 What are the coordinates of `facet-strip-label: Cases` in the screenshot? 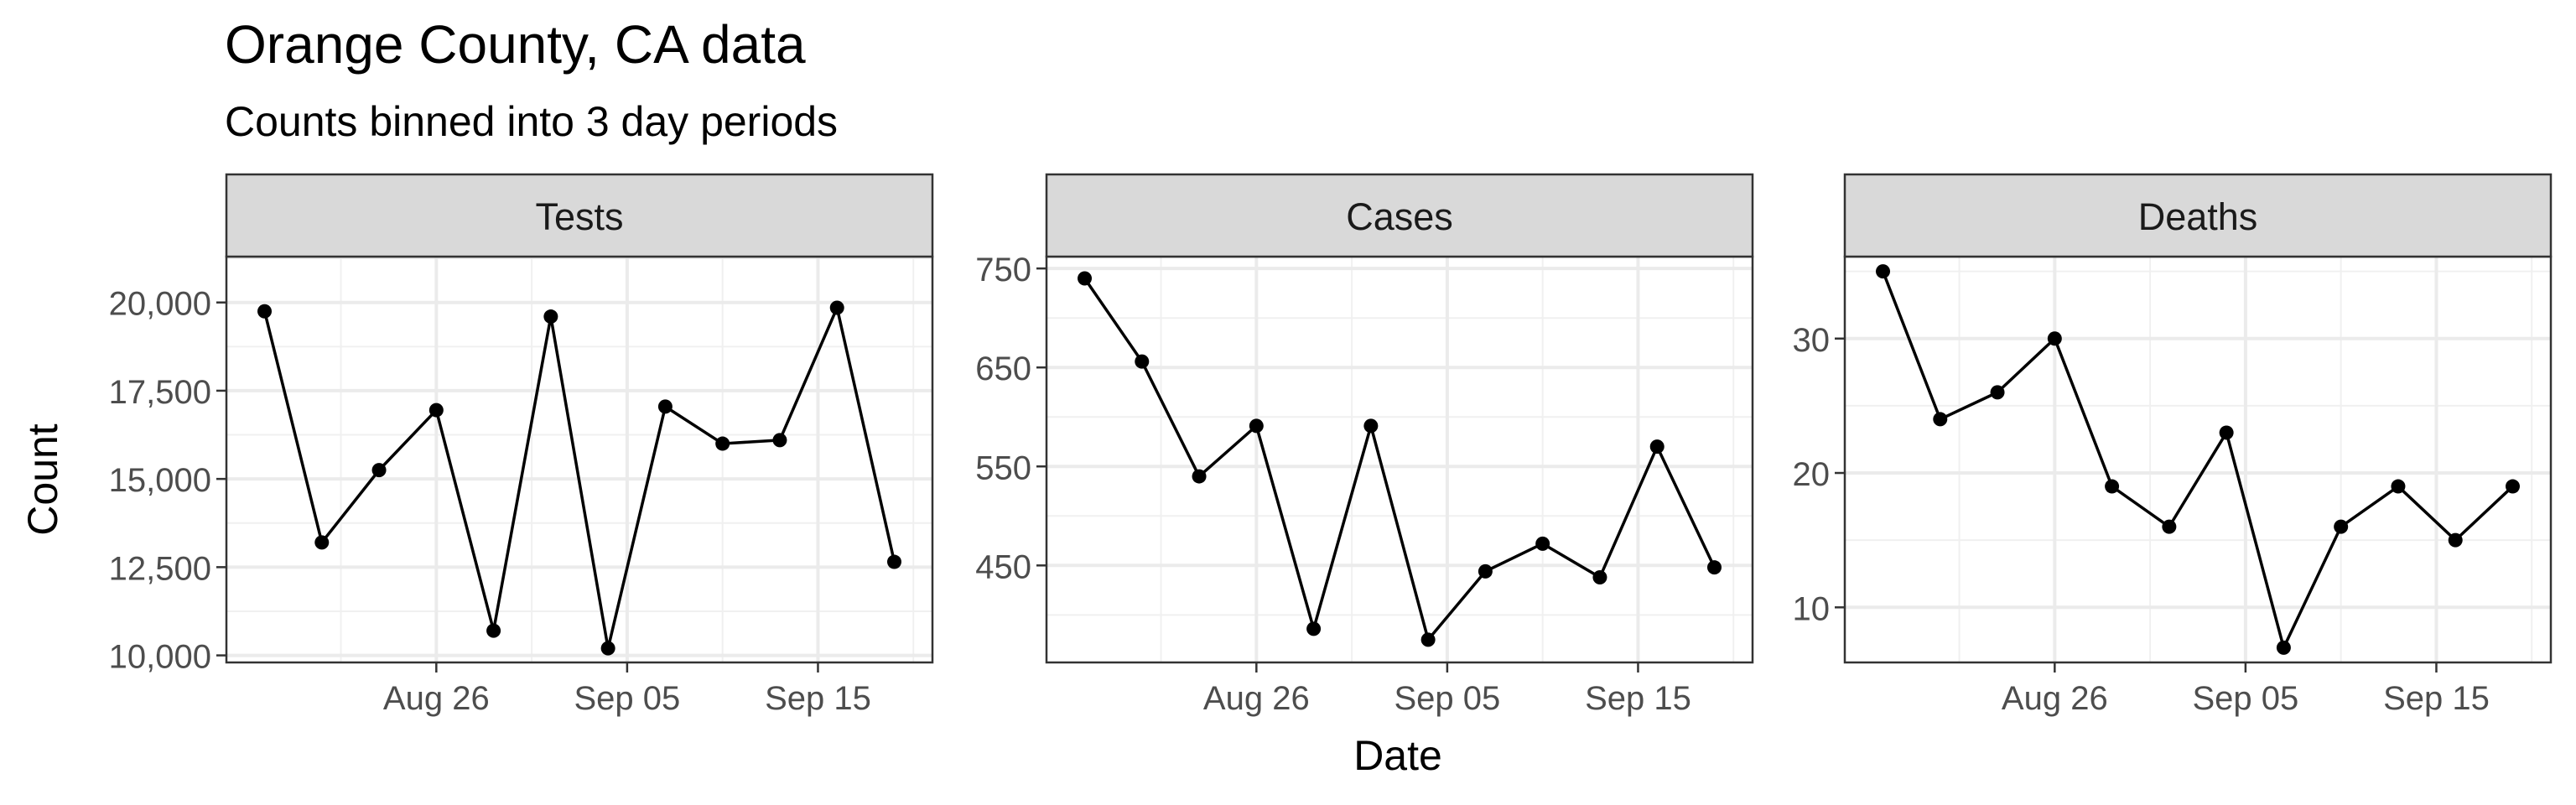 It's located at (1399, 216).